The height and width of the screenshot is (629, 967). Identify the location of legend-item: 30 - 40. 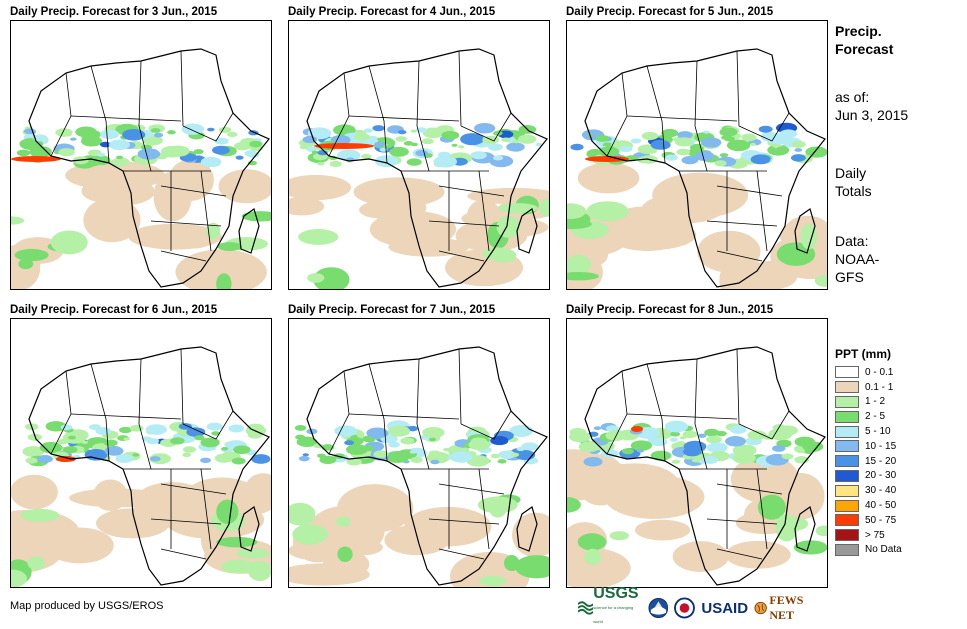
(897, 490).